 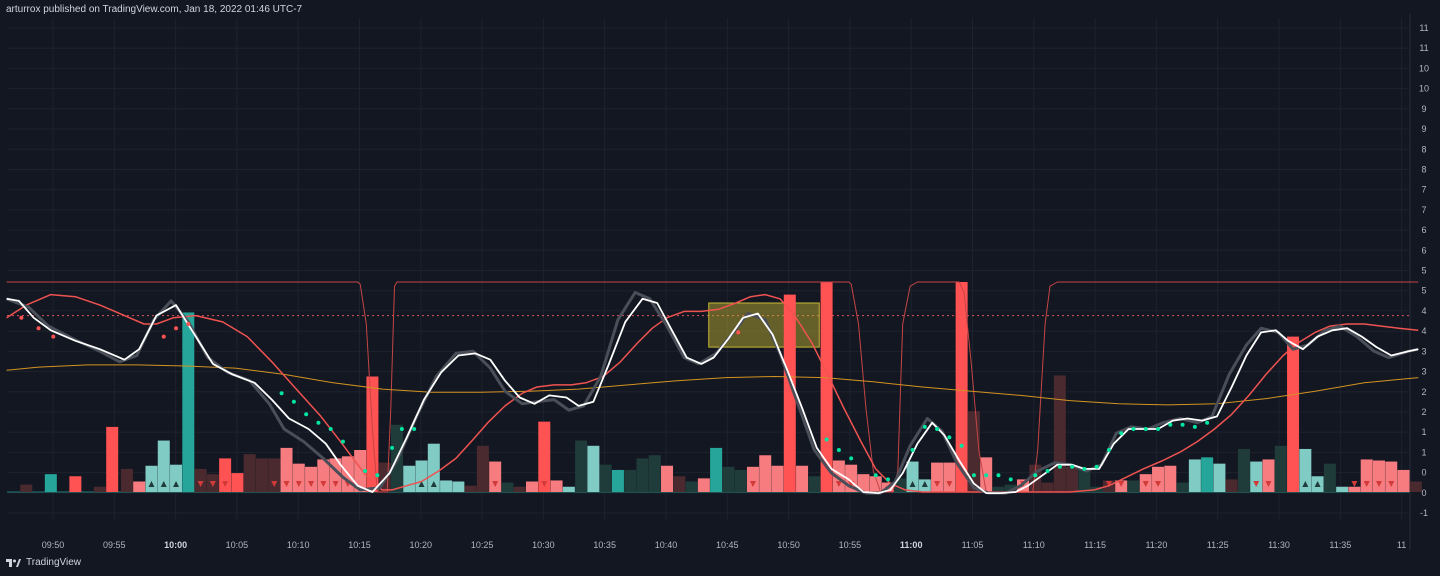 What do you see at coordinates (712, 385) in the screenshot?
I see `orange-line-series` at bounding box center [712, 385].